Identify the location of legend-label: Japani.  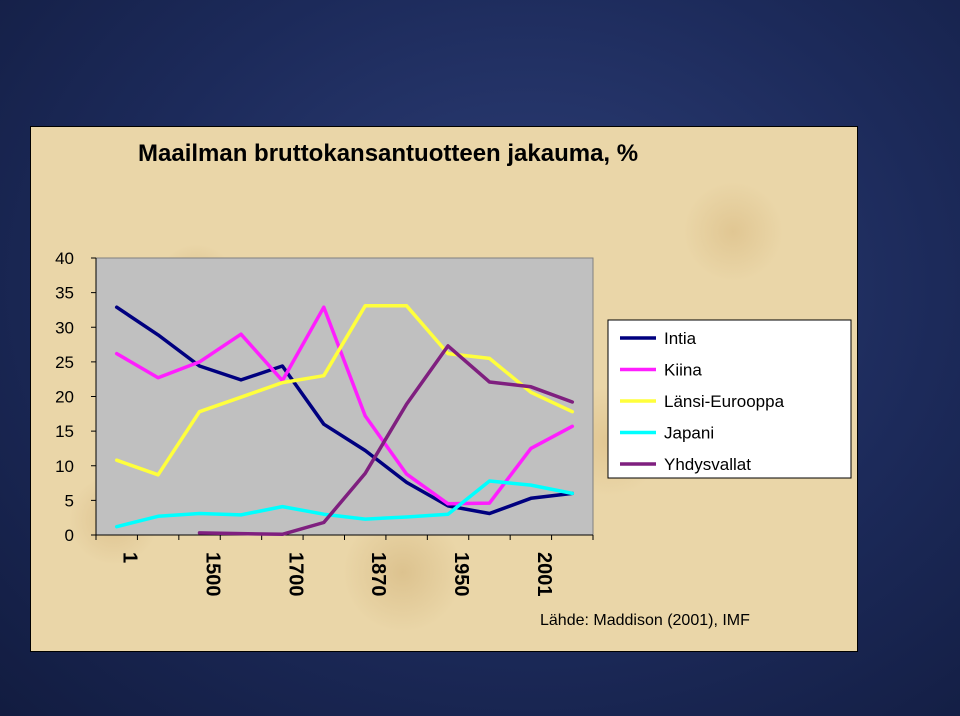
(689, 433).